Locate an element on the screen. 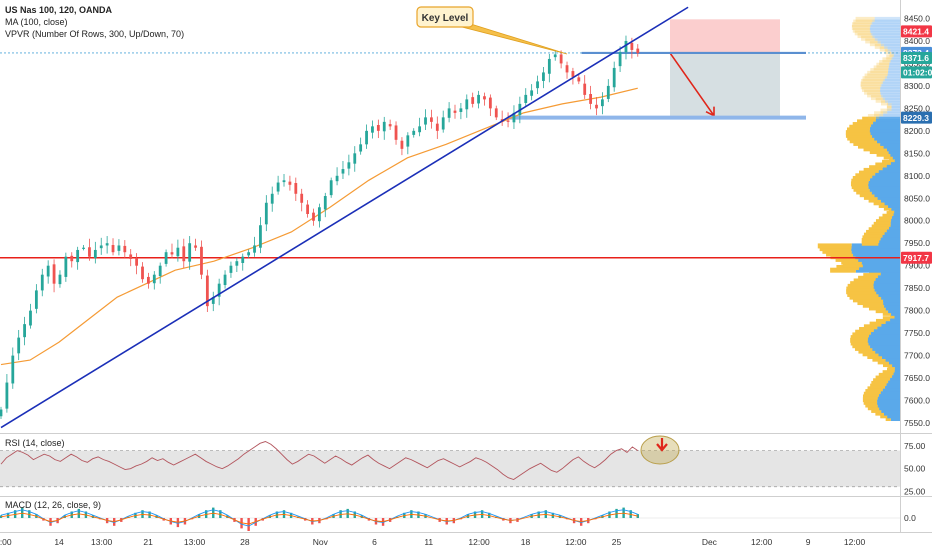 The height and width of the screenshot is (550, 932). time-tick-label: 21 is located at coordinates (148, 542).